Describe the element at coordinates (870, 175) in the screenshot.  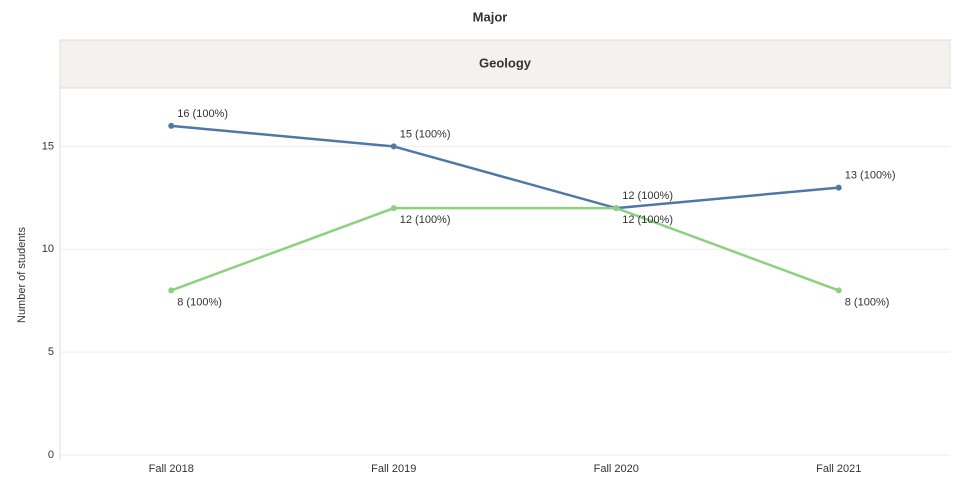
I see `value-label: 13 (100%)` at that location.